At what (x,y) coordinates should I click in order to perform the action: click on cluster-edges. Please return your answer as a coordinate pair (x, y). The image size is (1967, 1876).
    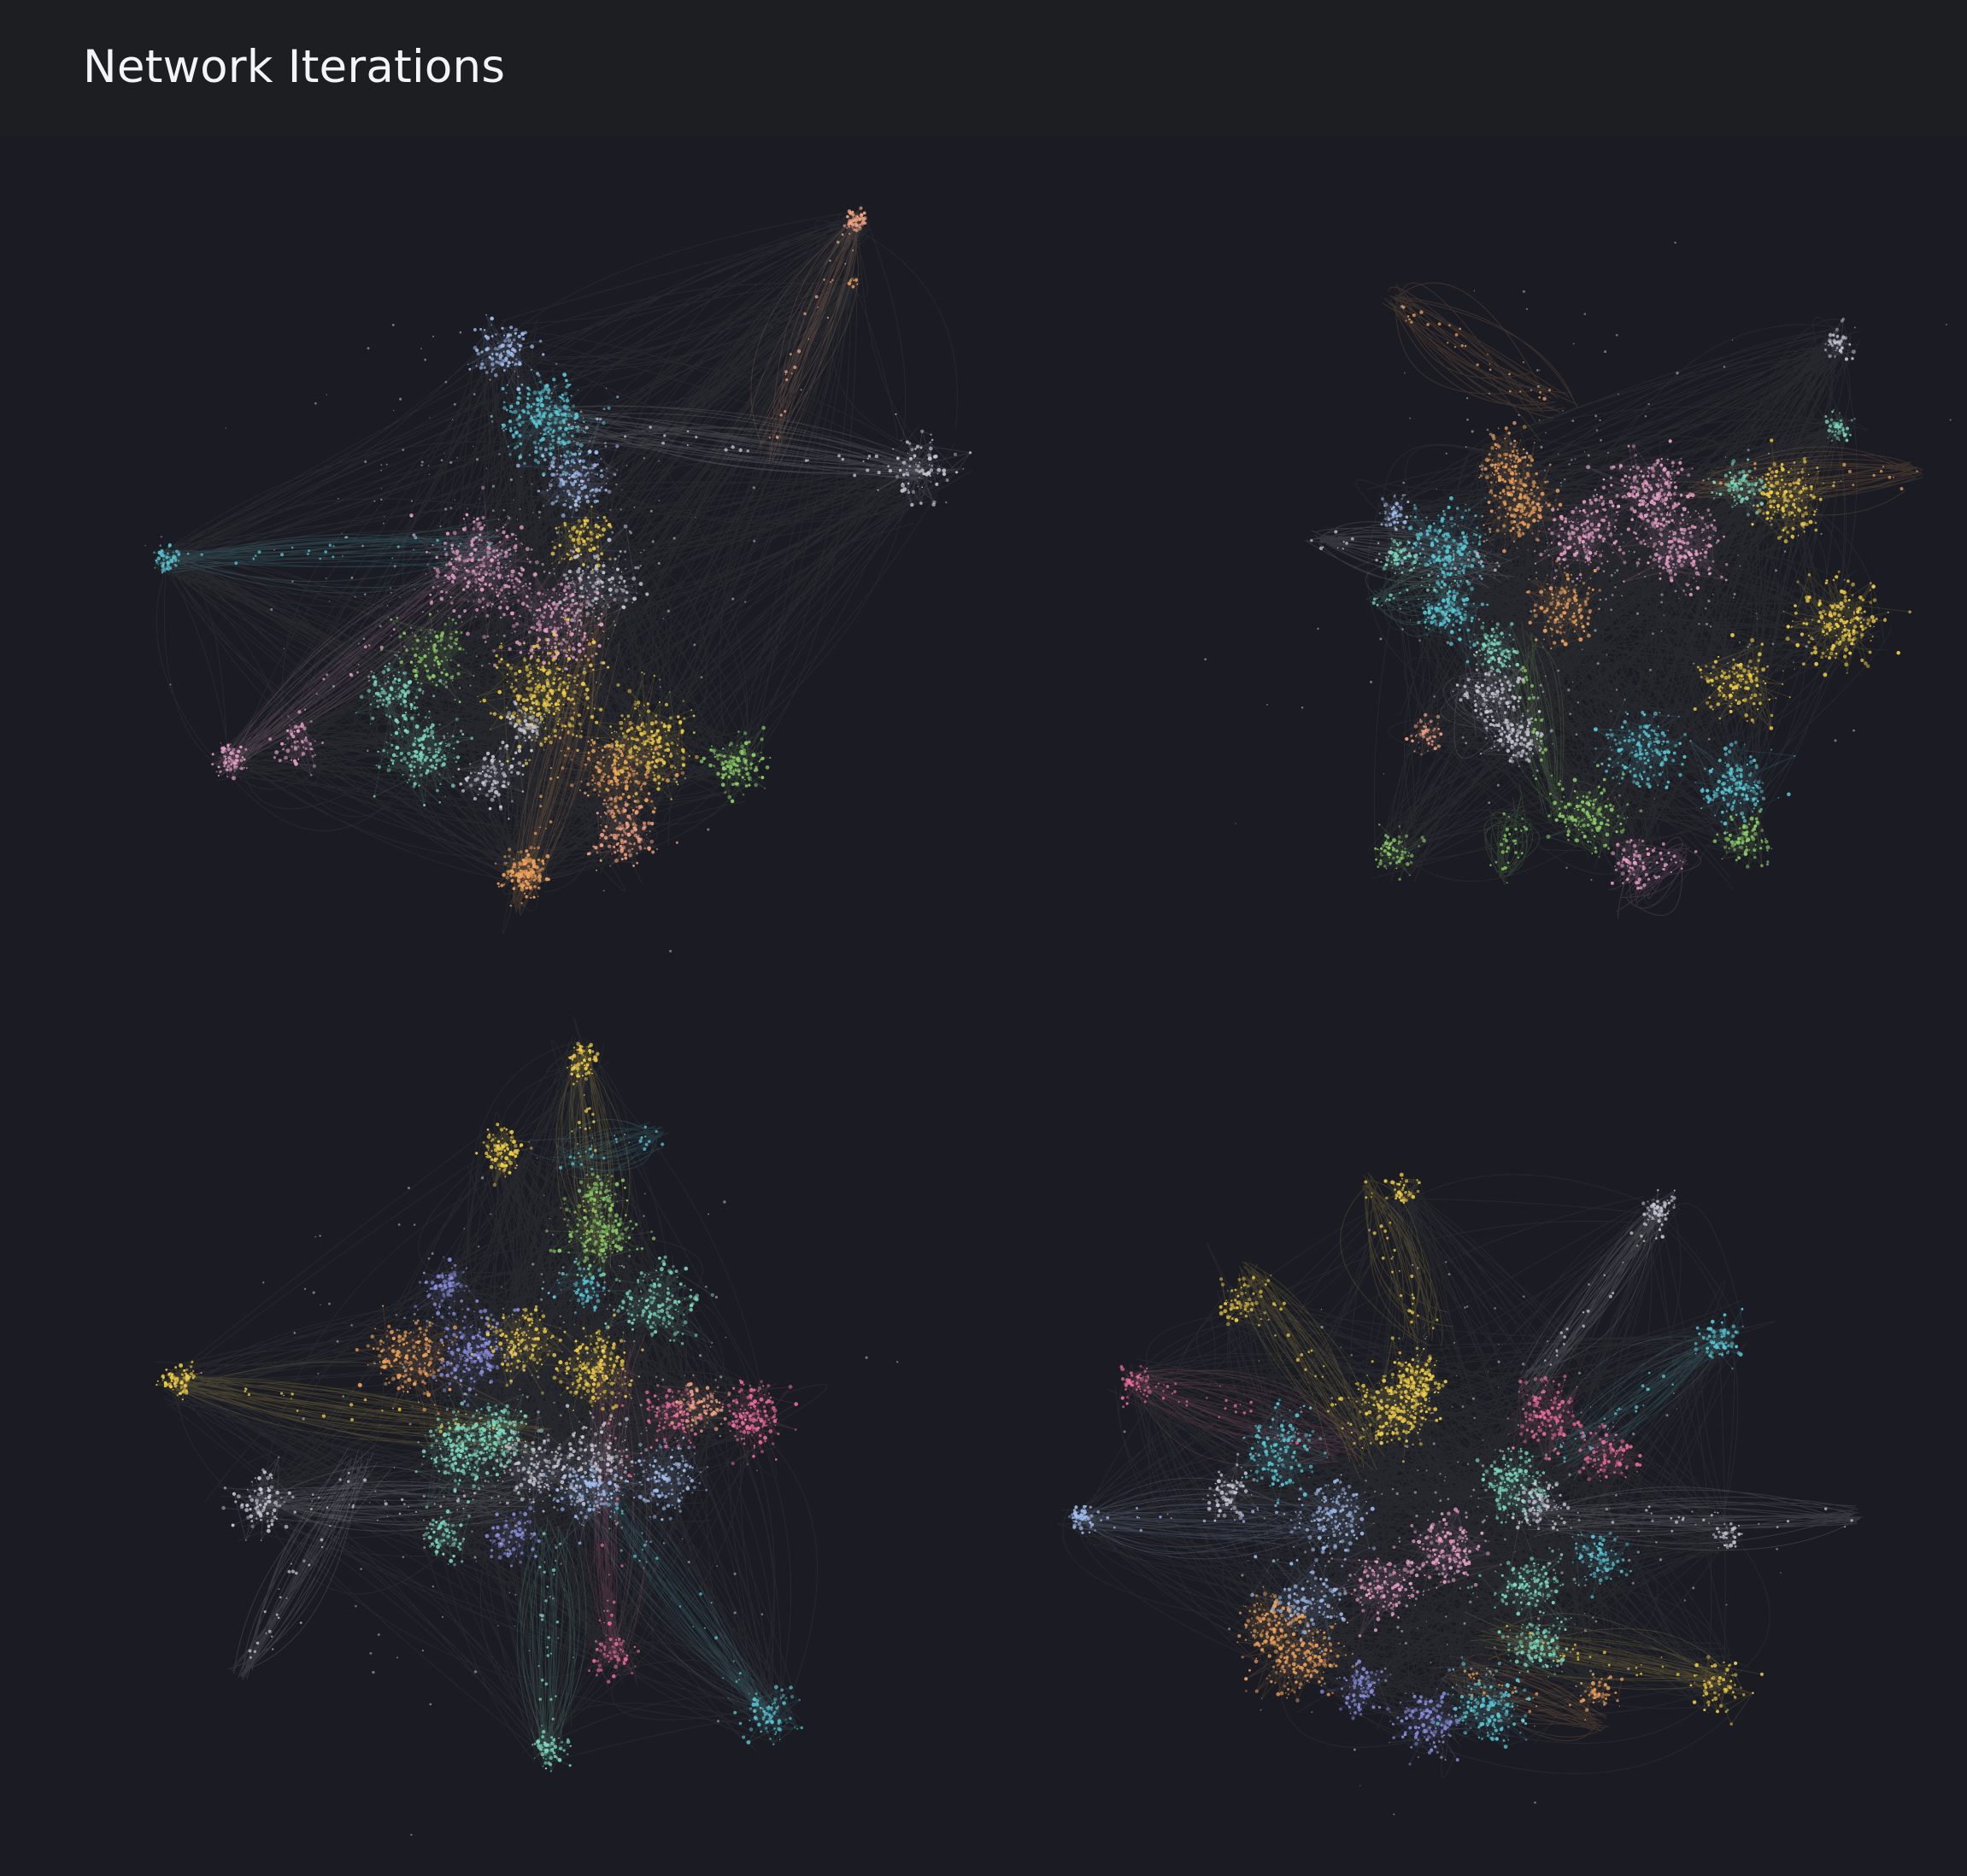
    Looking at the image, I should click on (427, 659).